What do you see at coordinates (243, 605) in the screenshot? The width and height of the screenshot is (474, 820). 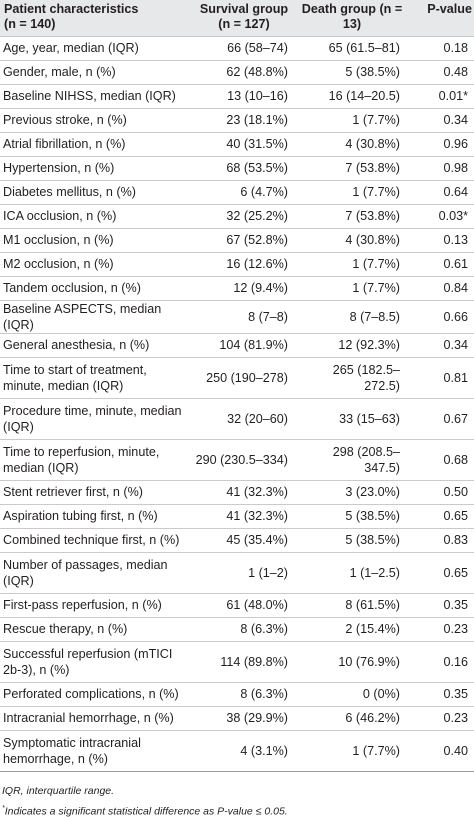 I see `survival-value: 61 (48.0%)` at bounding box center [243, 605].